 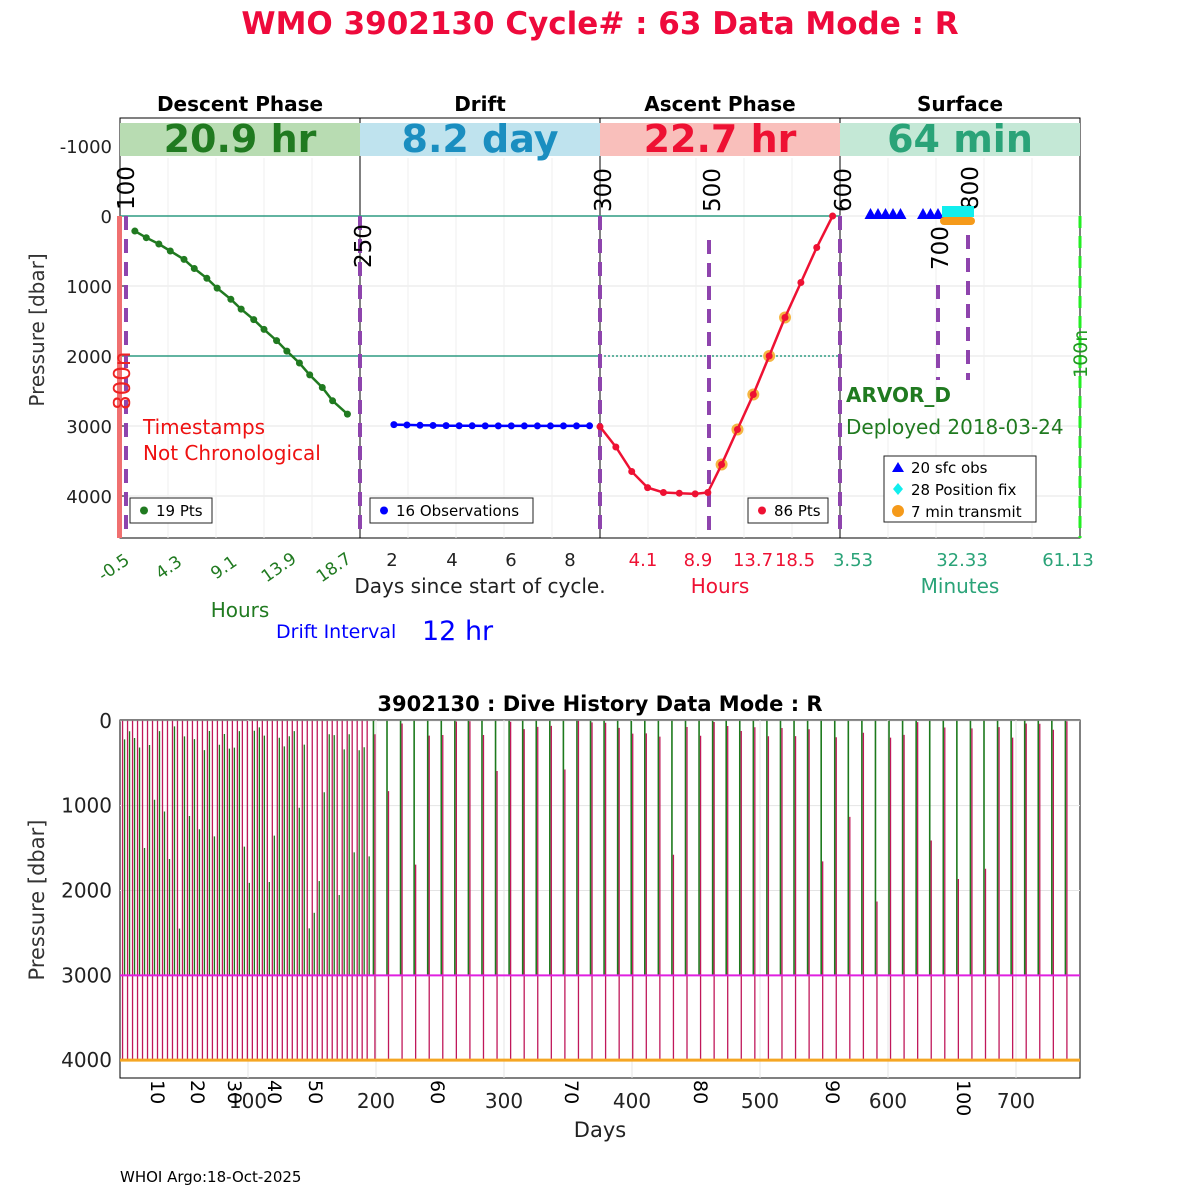 I want to click on x-tick-label: 200, so click(x=376, y=1101).